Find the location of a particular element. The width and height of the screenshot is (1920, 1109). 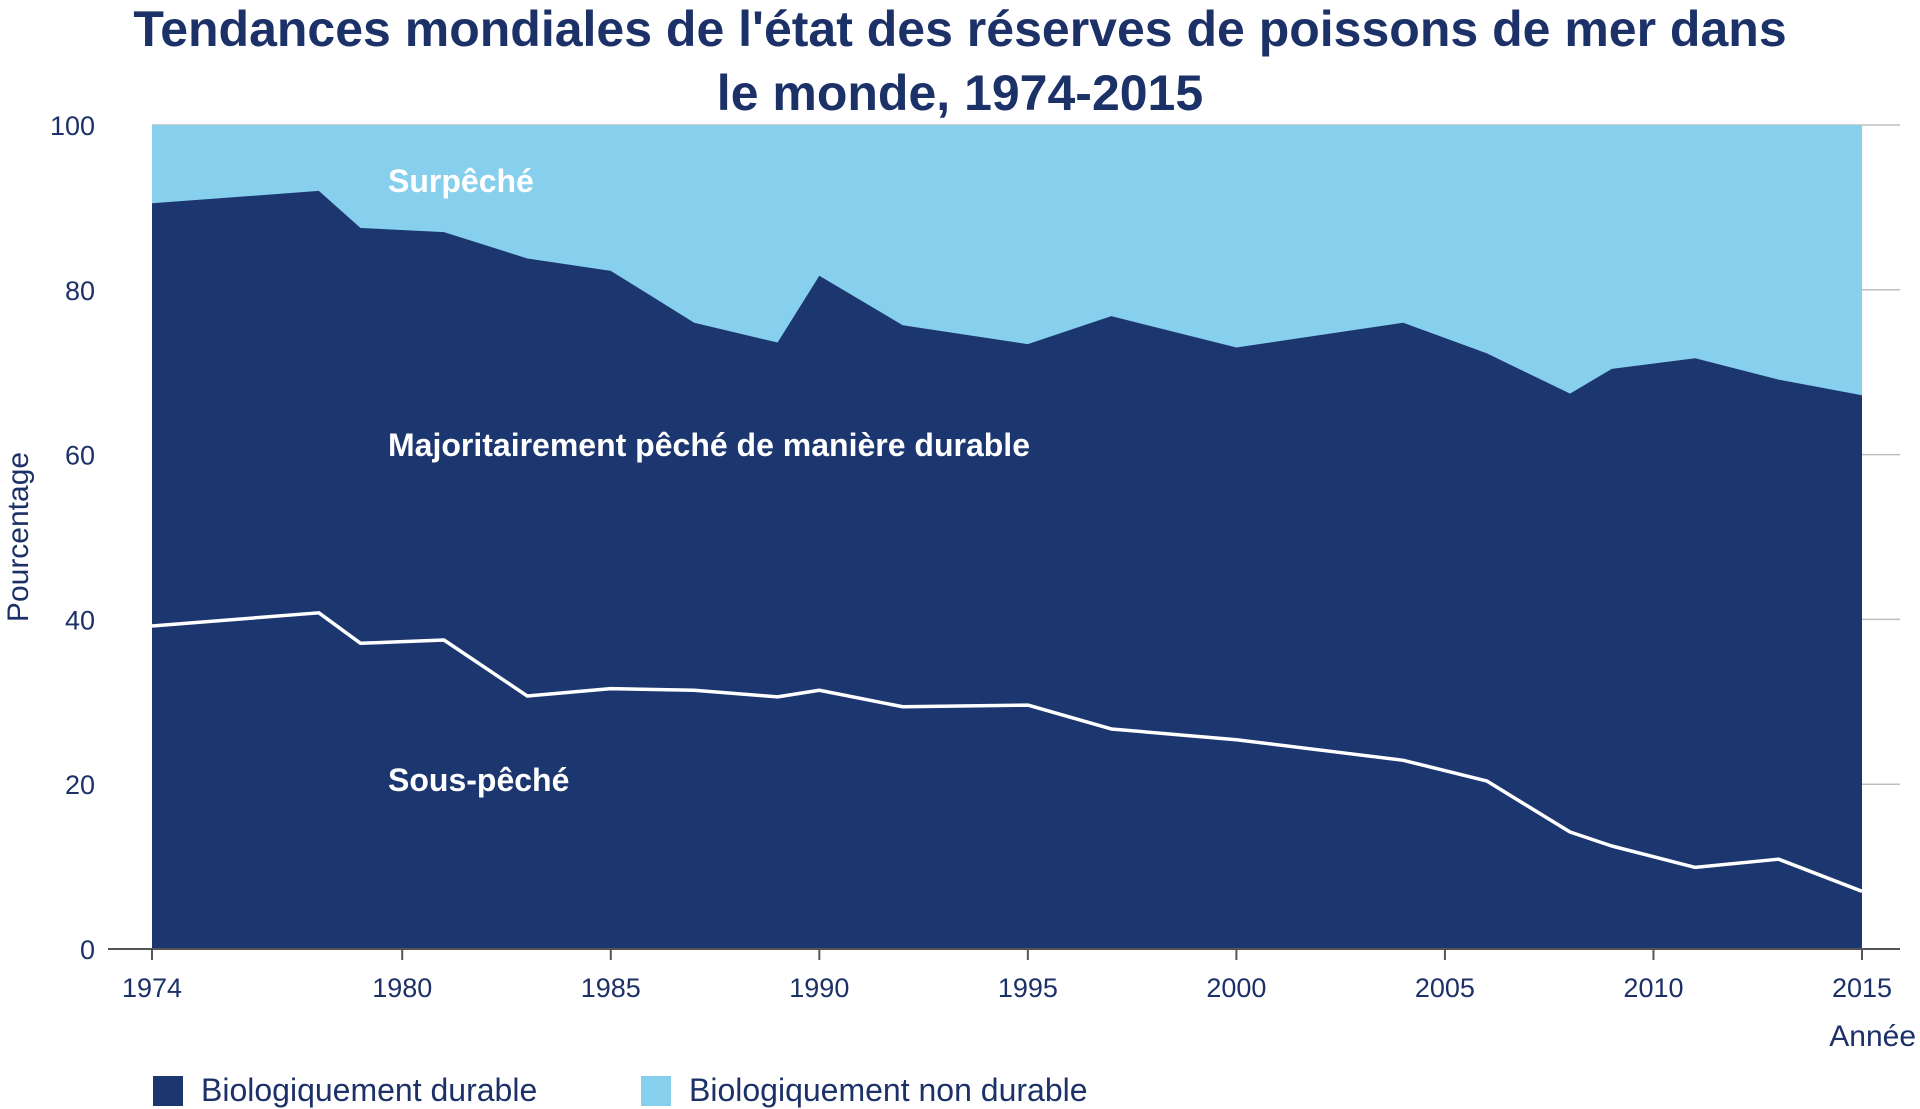

area-label-sustainable: Majoritairement pêché de manière durable is located at coordinates (709, 445).